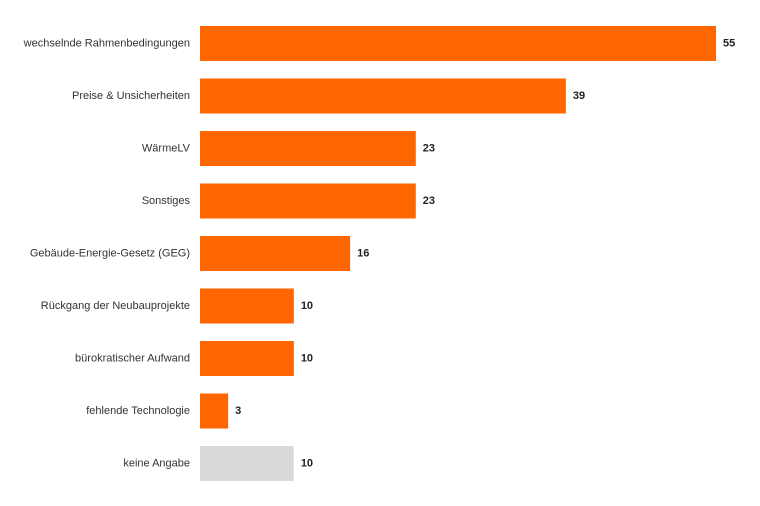  What do you see at coordinates (579, 96) in the screenshot?
I see `value-label-1: 39` at bounding box center [579, 96].